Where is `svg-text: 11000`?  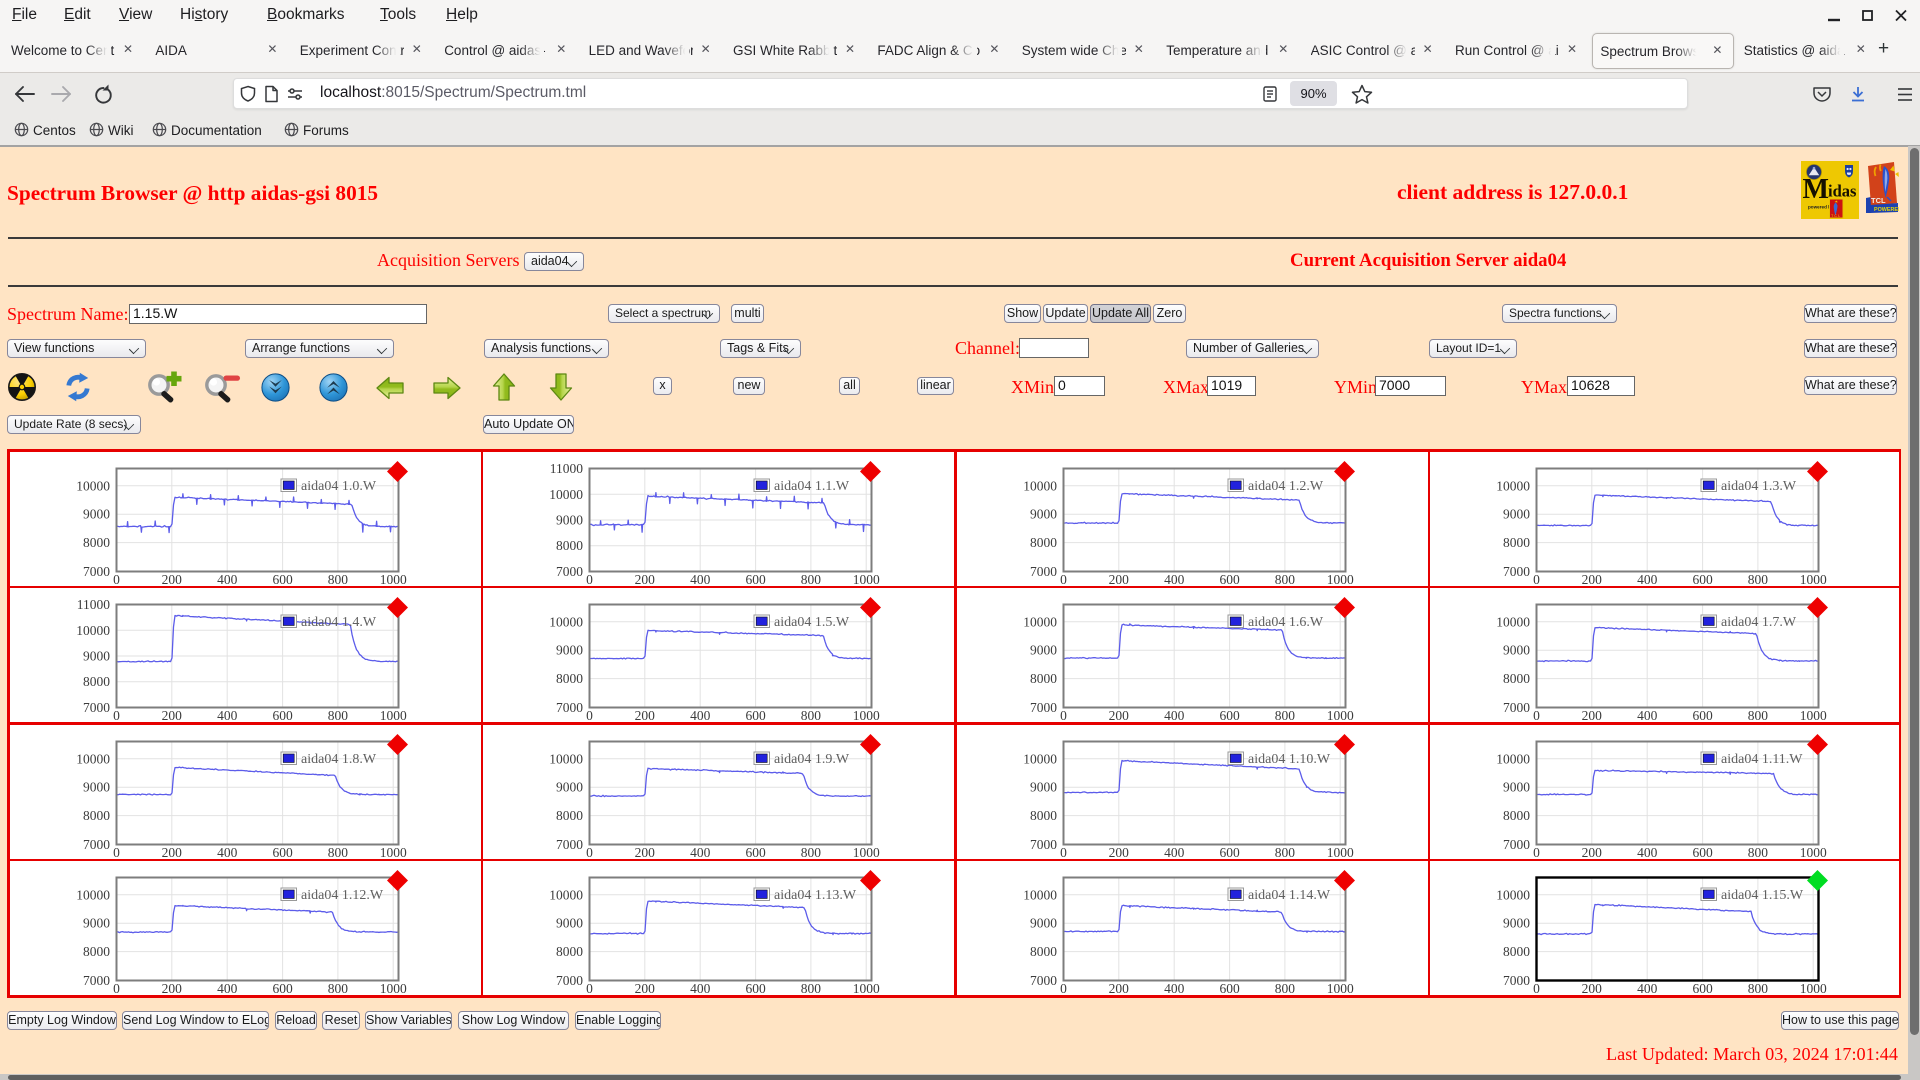
svg-text: 11000 is located at coordinates (566, 468).